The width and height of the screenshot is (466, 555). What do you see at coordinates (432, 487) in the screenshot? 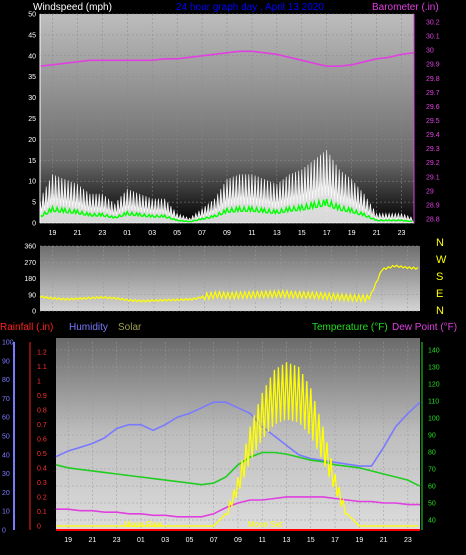
I see `temperature-tick: 60` at bounding box center [432, 487].